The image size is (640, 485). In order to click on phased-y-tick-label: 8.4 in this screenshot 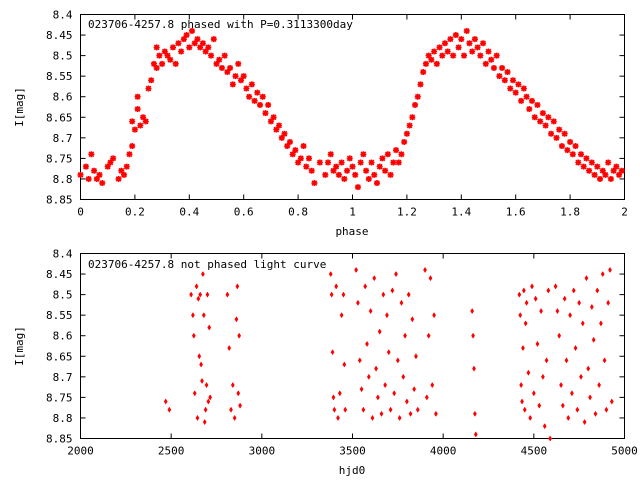, I will do `click(63, 15)`.